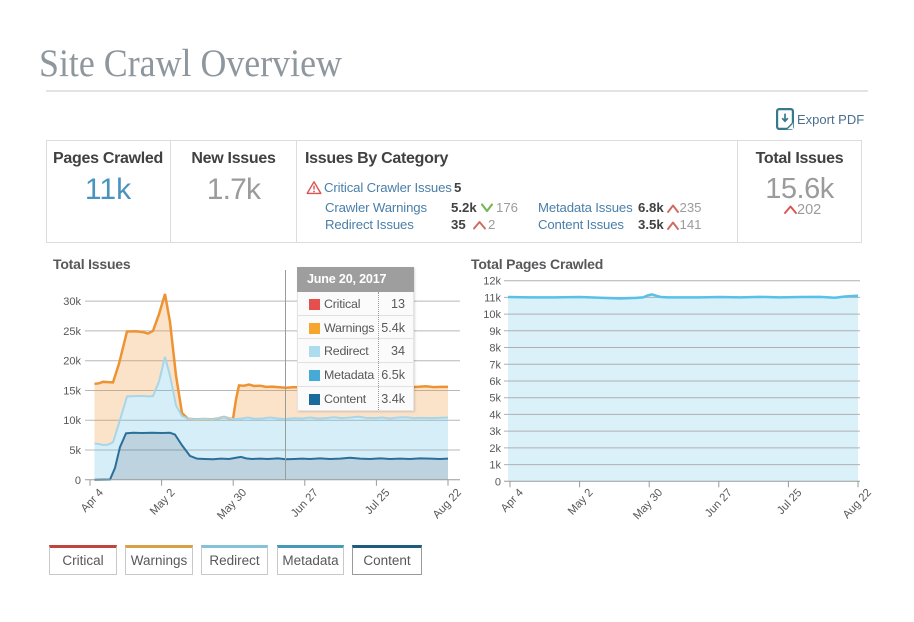 The width and height of the screenshot is (914, 622). What do you see at coordinates (72, 392) in the screenshot?
I see `svg-text: 15k` at bounding box center [72, 392].